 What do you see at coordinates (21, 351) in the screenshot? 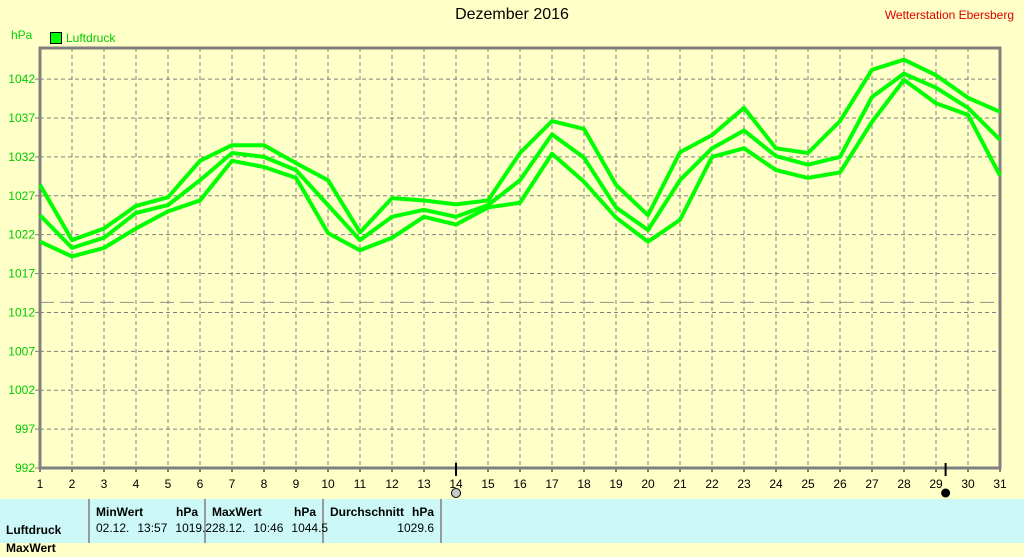
I see `y-tick-label: 1007` at bounding box center [21, 351].